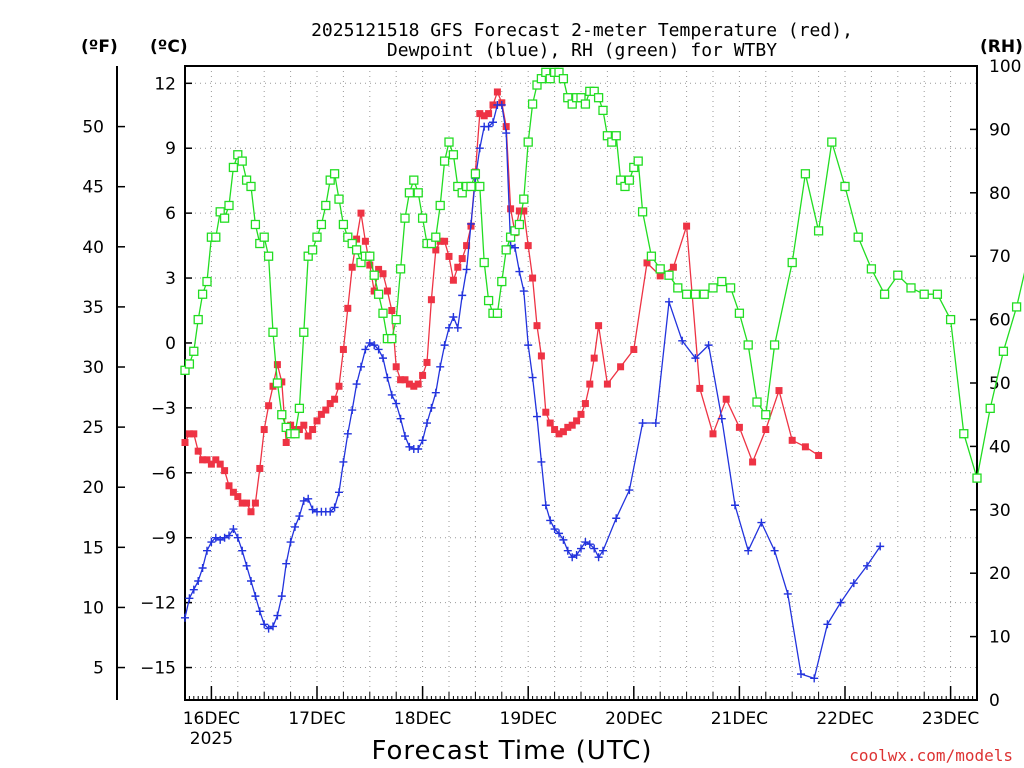  What do you see at coordinates (931, 755) in the screenshot?
I see `credit-text: coolwx.com/models` at bounding box center [931, 755].